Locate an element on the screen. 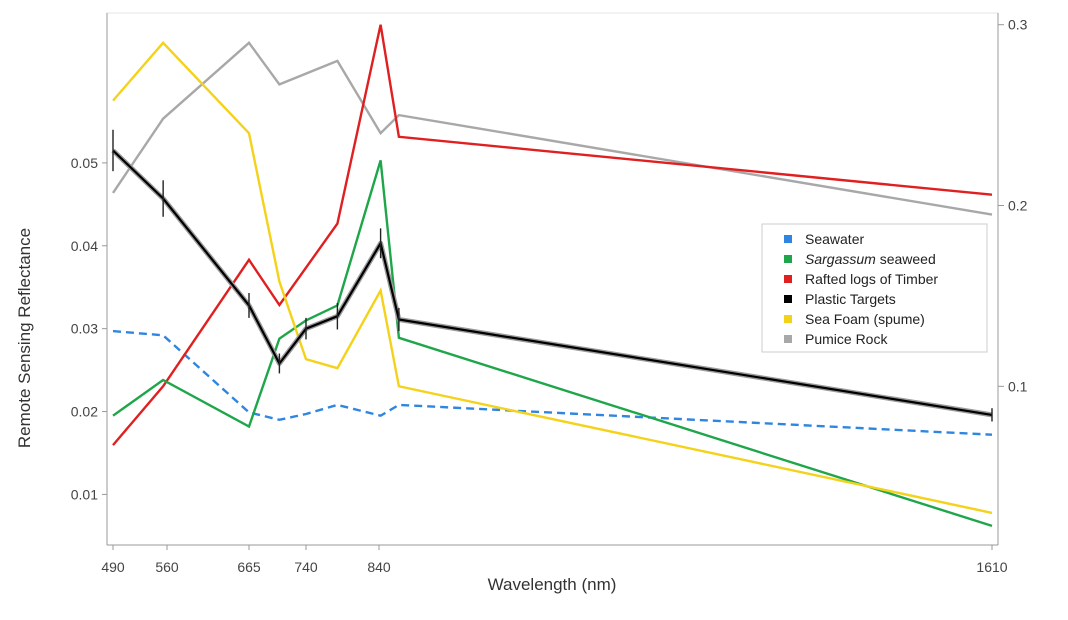 The width and height of the screenshot is (1068, 620). x-tick-label: 740 is located at coordinates (306, 567).